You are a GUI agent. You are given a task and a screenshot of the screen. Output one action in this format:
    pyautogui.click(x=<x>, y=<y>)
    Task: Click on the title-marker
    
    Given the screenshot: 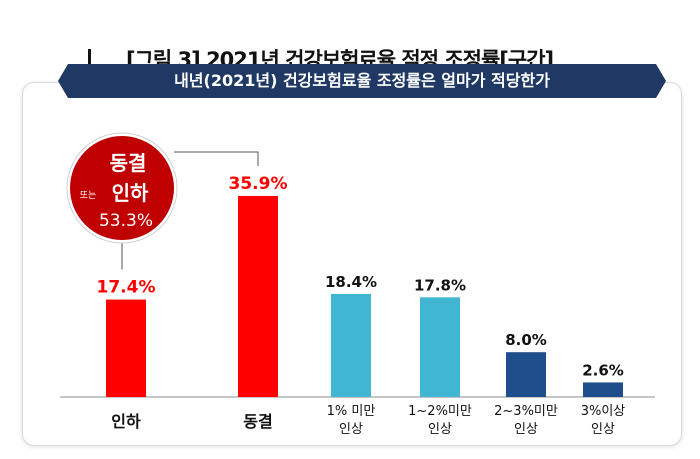 What is the action you would take?
    pyautogui.click(x=89, y=59)
    